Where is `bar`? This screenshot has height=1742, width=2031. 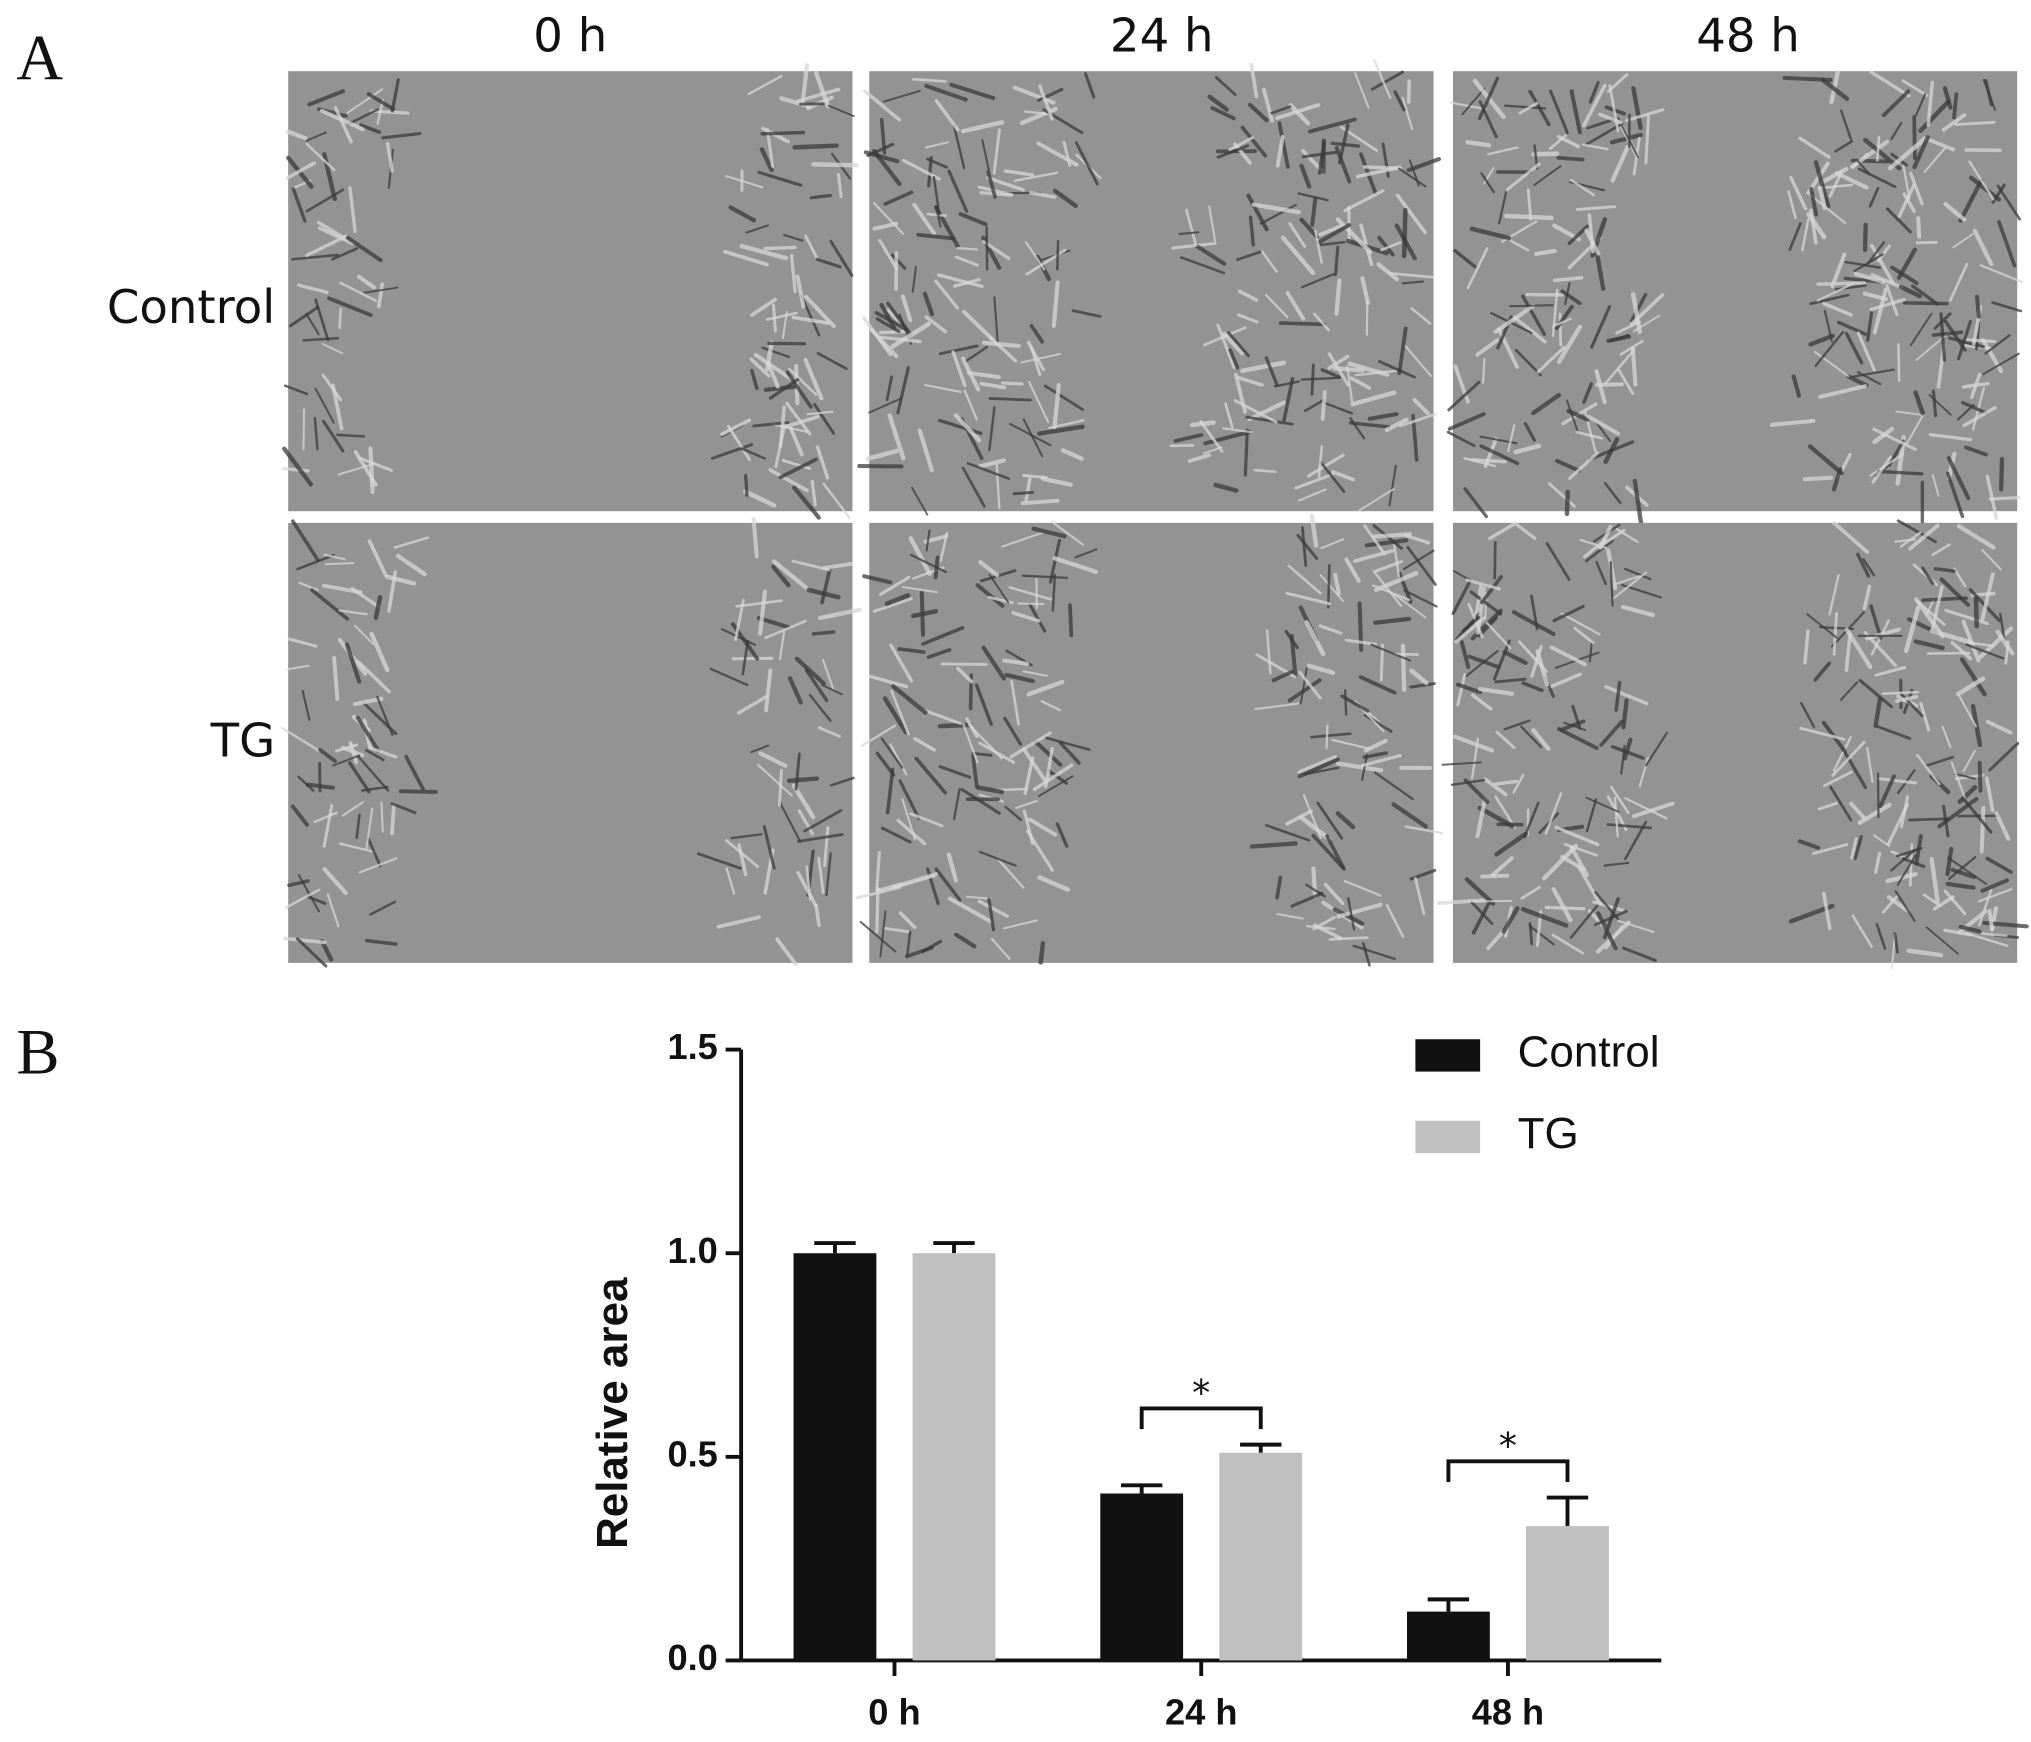 bar is located at coordinates (1448, 1636).